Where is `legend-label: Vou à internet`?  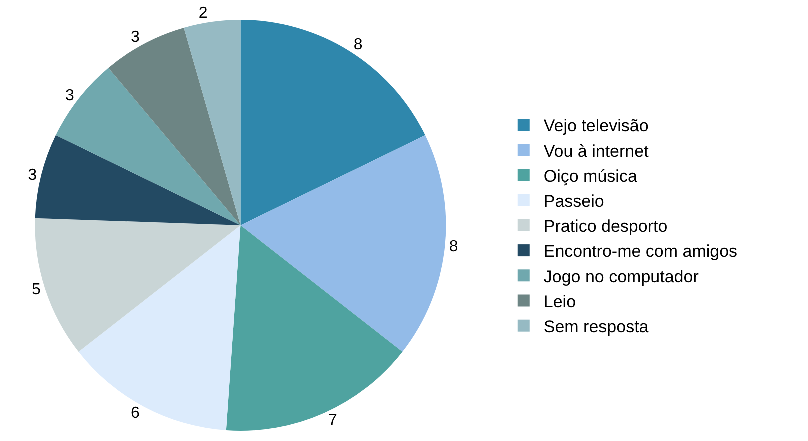
legend-label: Vou à internet is located at coordinates (597, 151).